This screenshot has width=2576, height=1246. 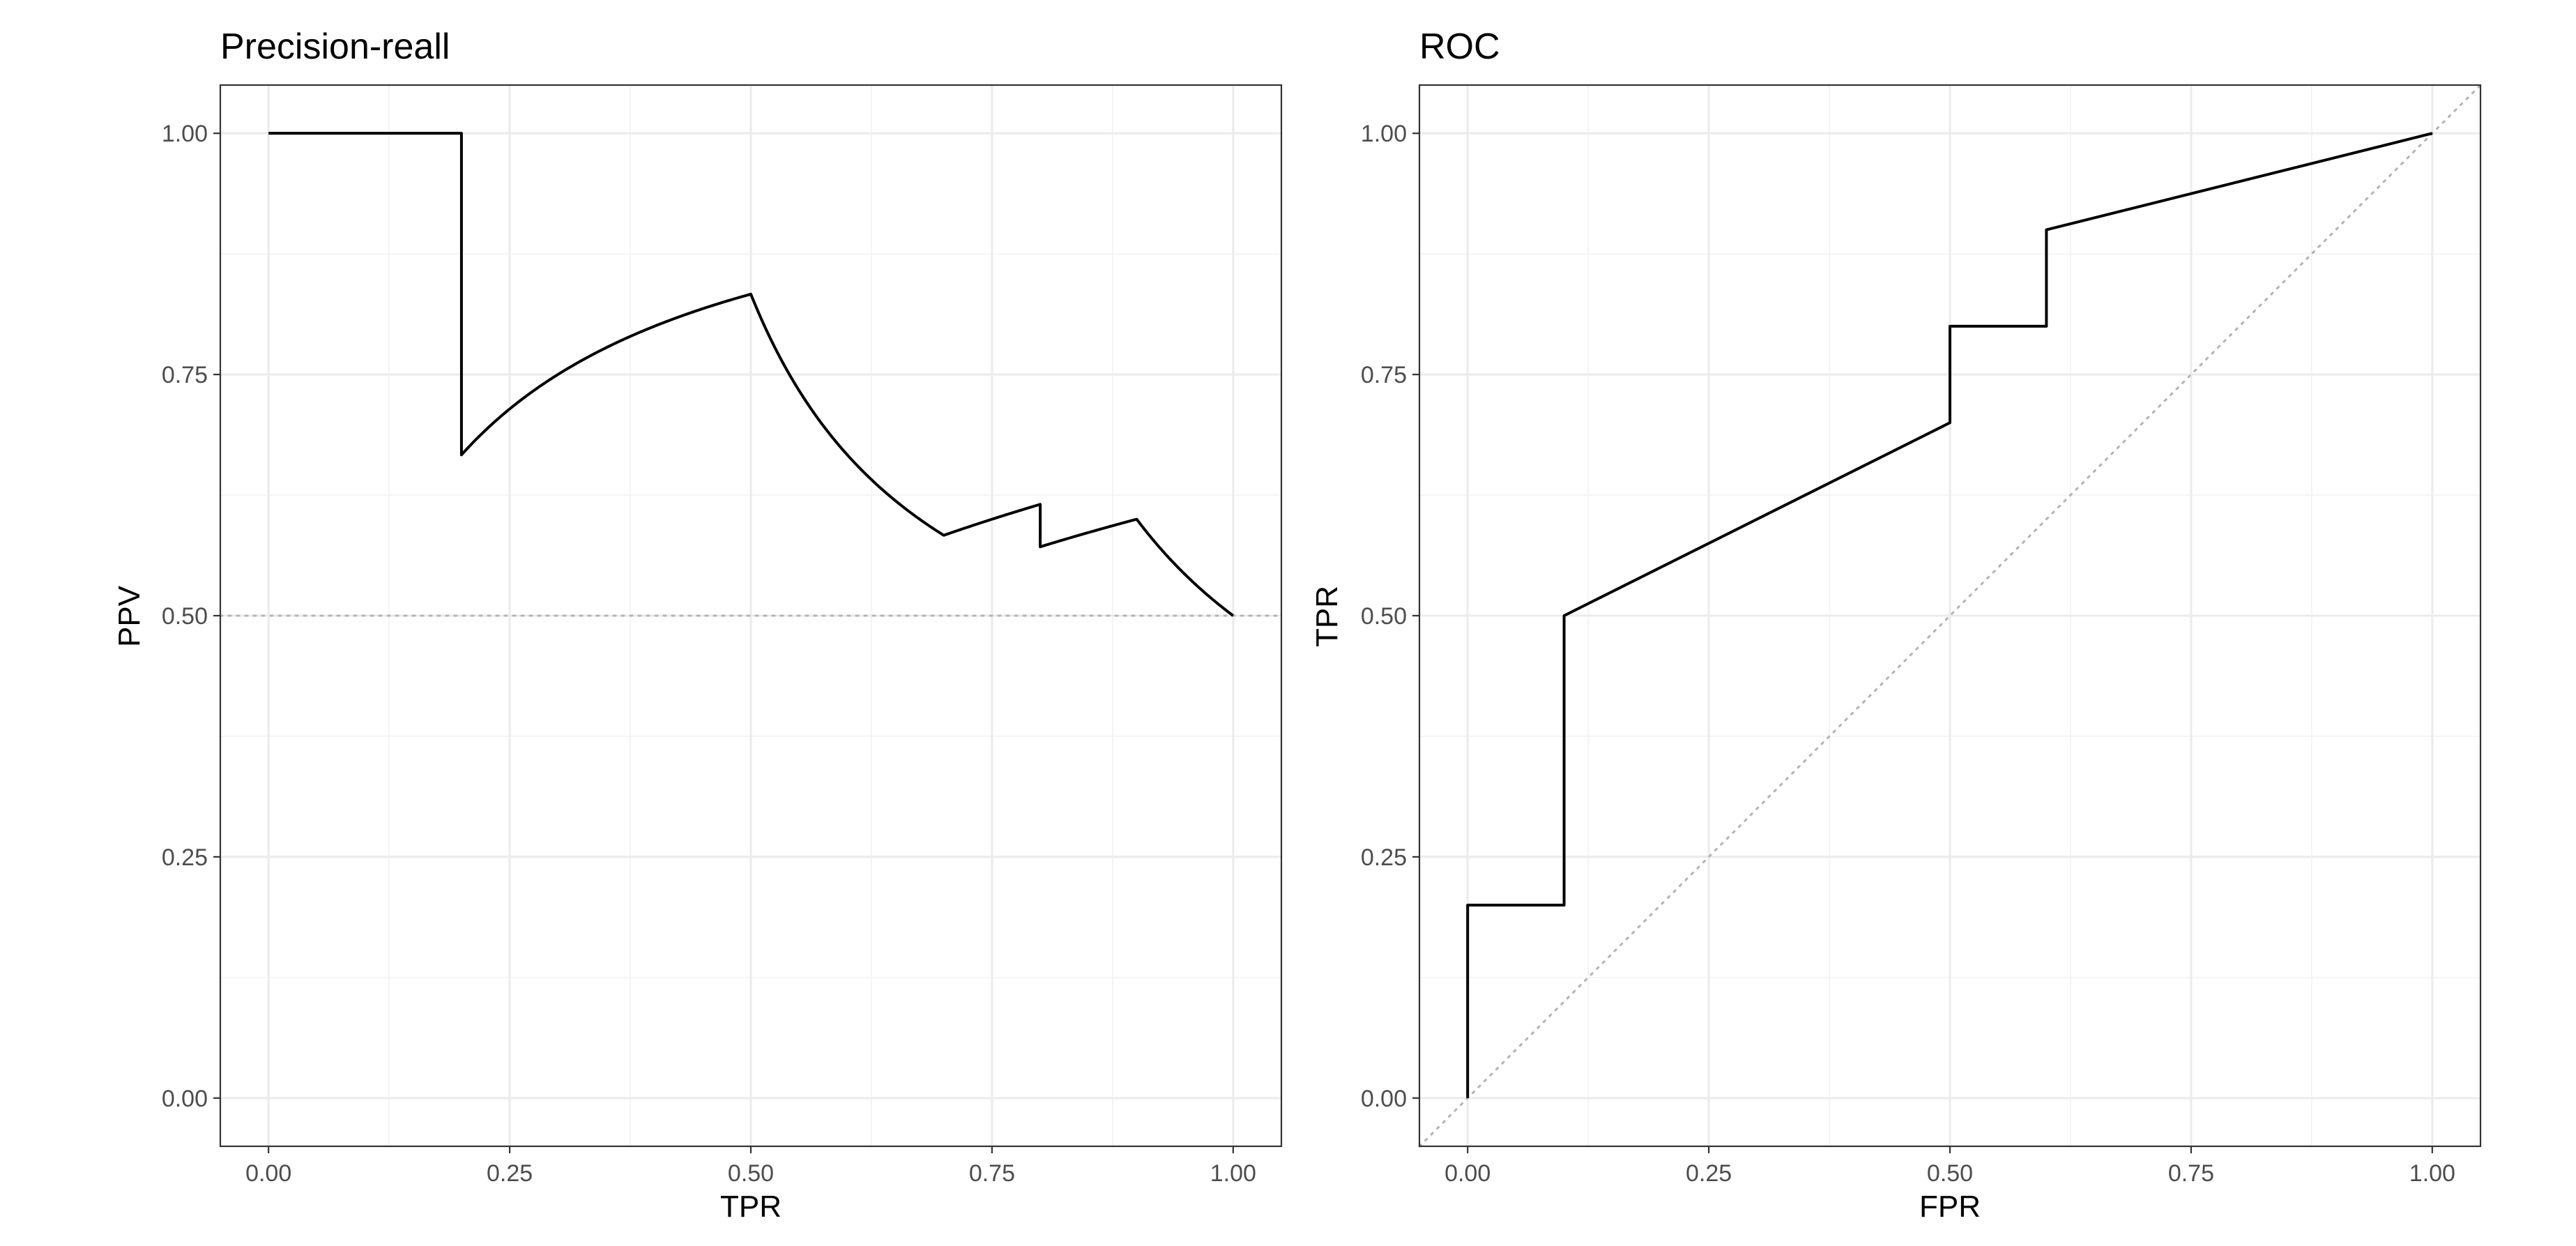 What do you see at coordinates (751, 374) in the screenshot?
I see `series-line` at bounding box center [751, 374].